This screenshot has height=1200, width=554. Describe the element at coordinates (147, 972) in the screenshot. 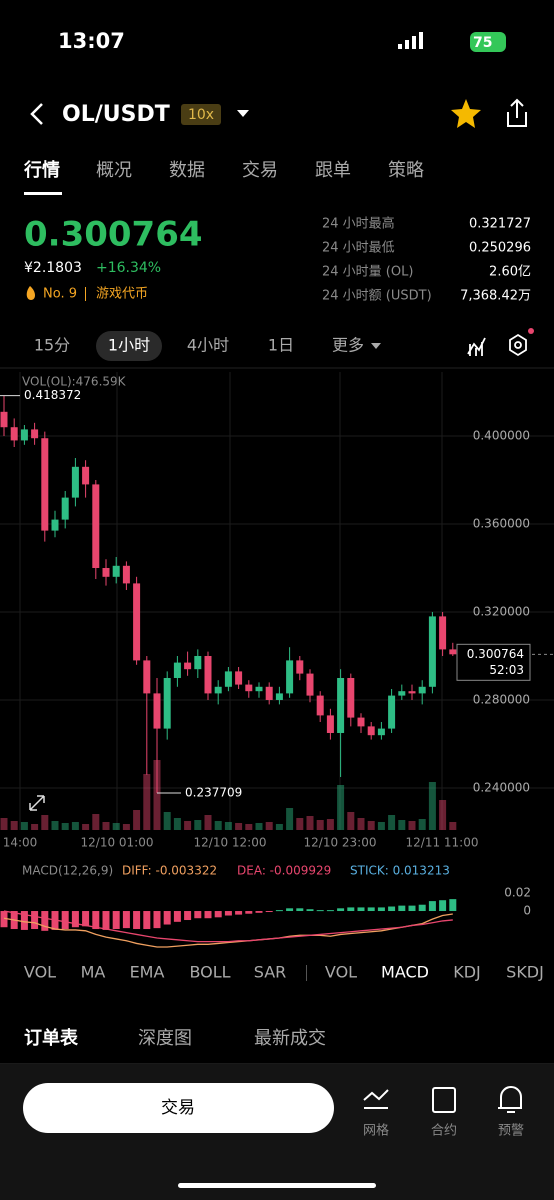

I see `indicator: EMA` at that location.